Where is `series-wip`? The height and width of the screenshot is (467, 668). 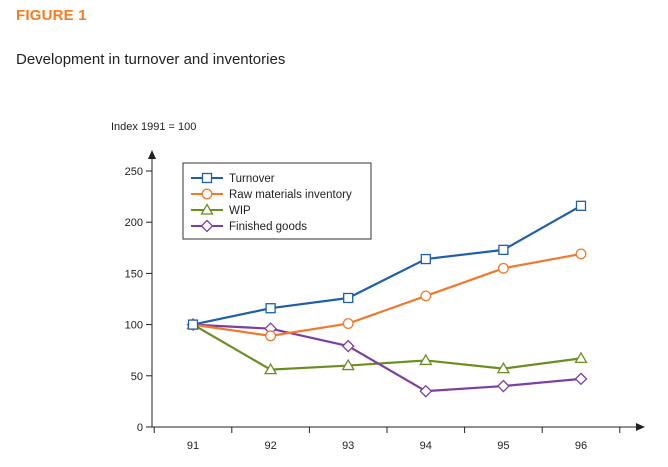 series-wip is located at coordinates (387, 346).